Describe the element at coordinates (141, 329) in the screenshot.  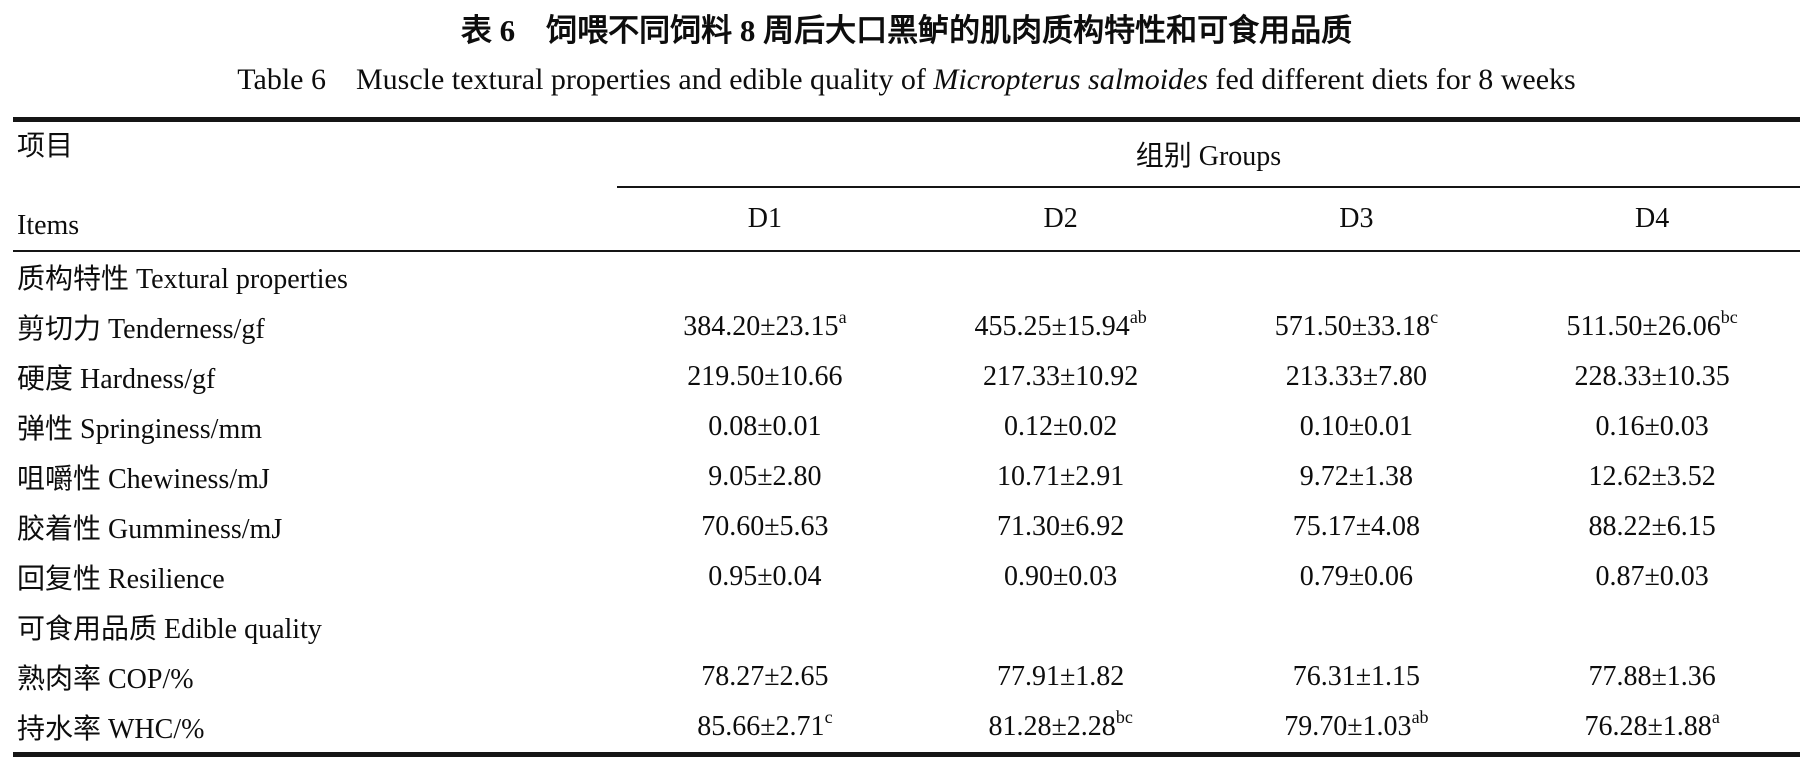
I see `row-label: 剪切力 Tenderness/gf` at that location.